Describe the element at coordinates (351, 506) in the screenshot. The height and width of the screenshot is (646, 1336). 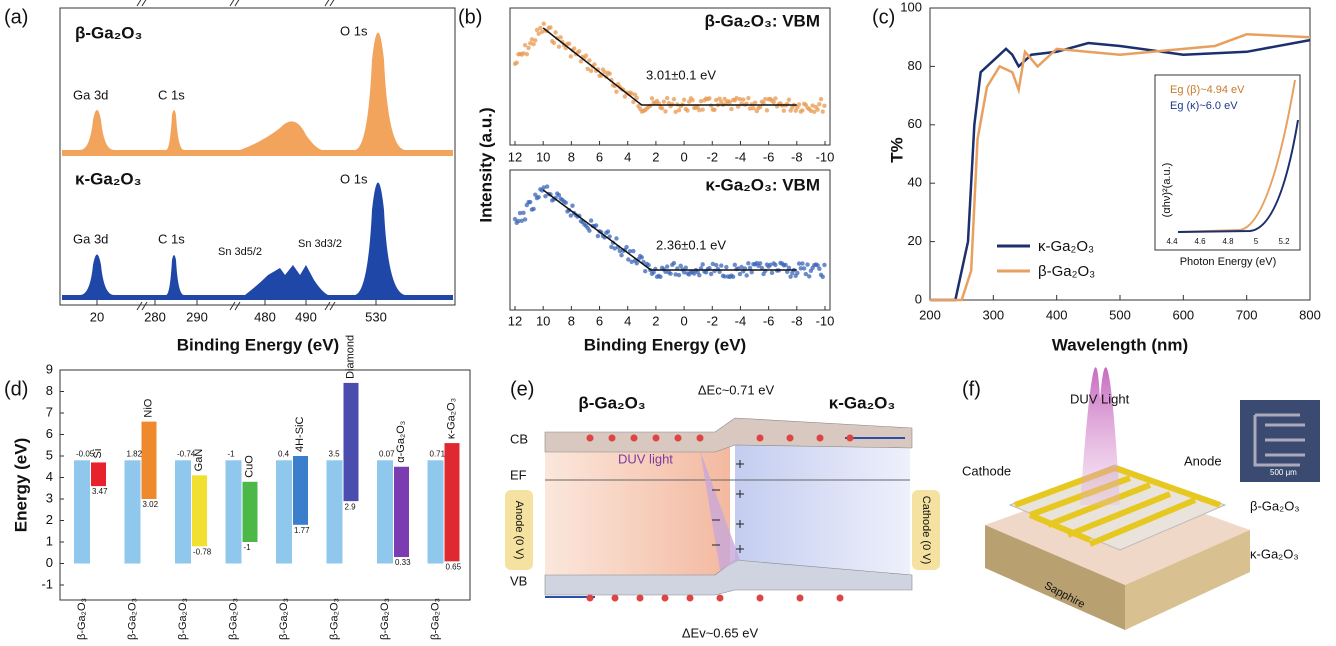
I see `offset-label: 2.9` at that location.